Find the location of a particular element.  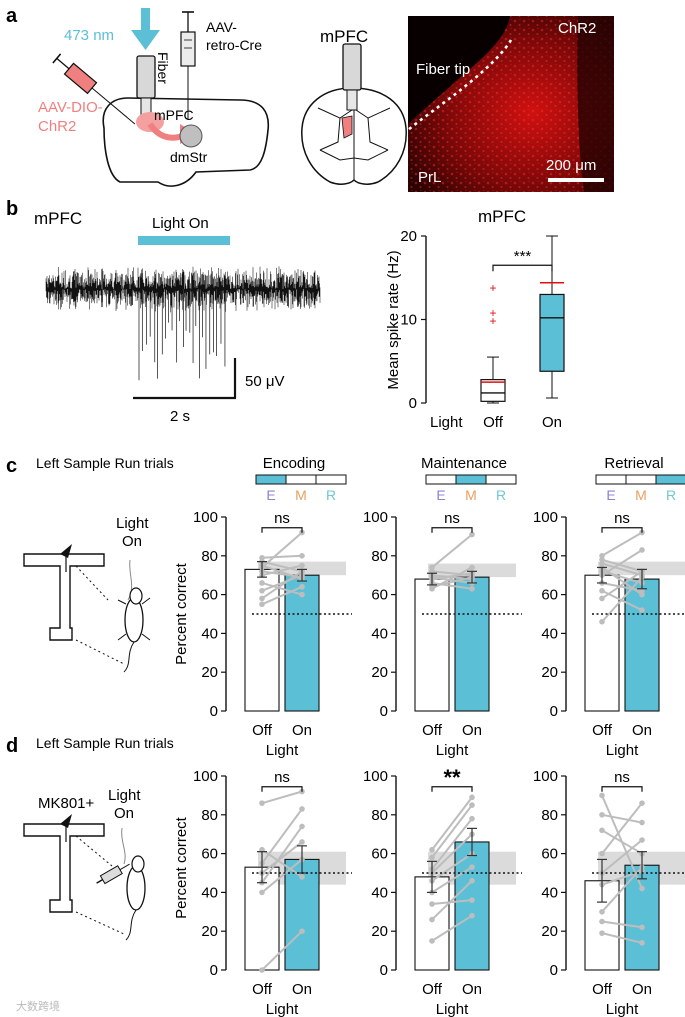

panel-letter-b: b is located at coordinates (12, 209).